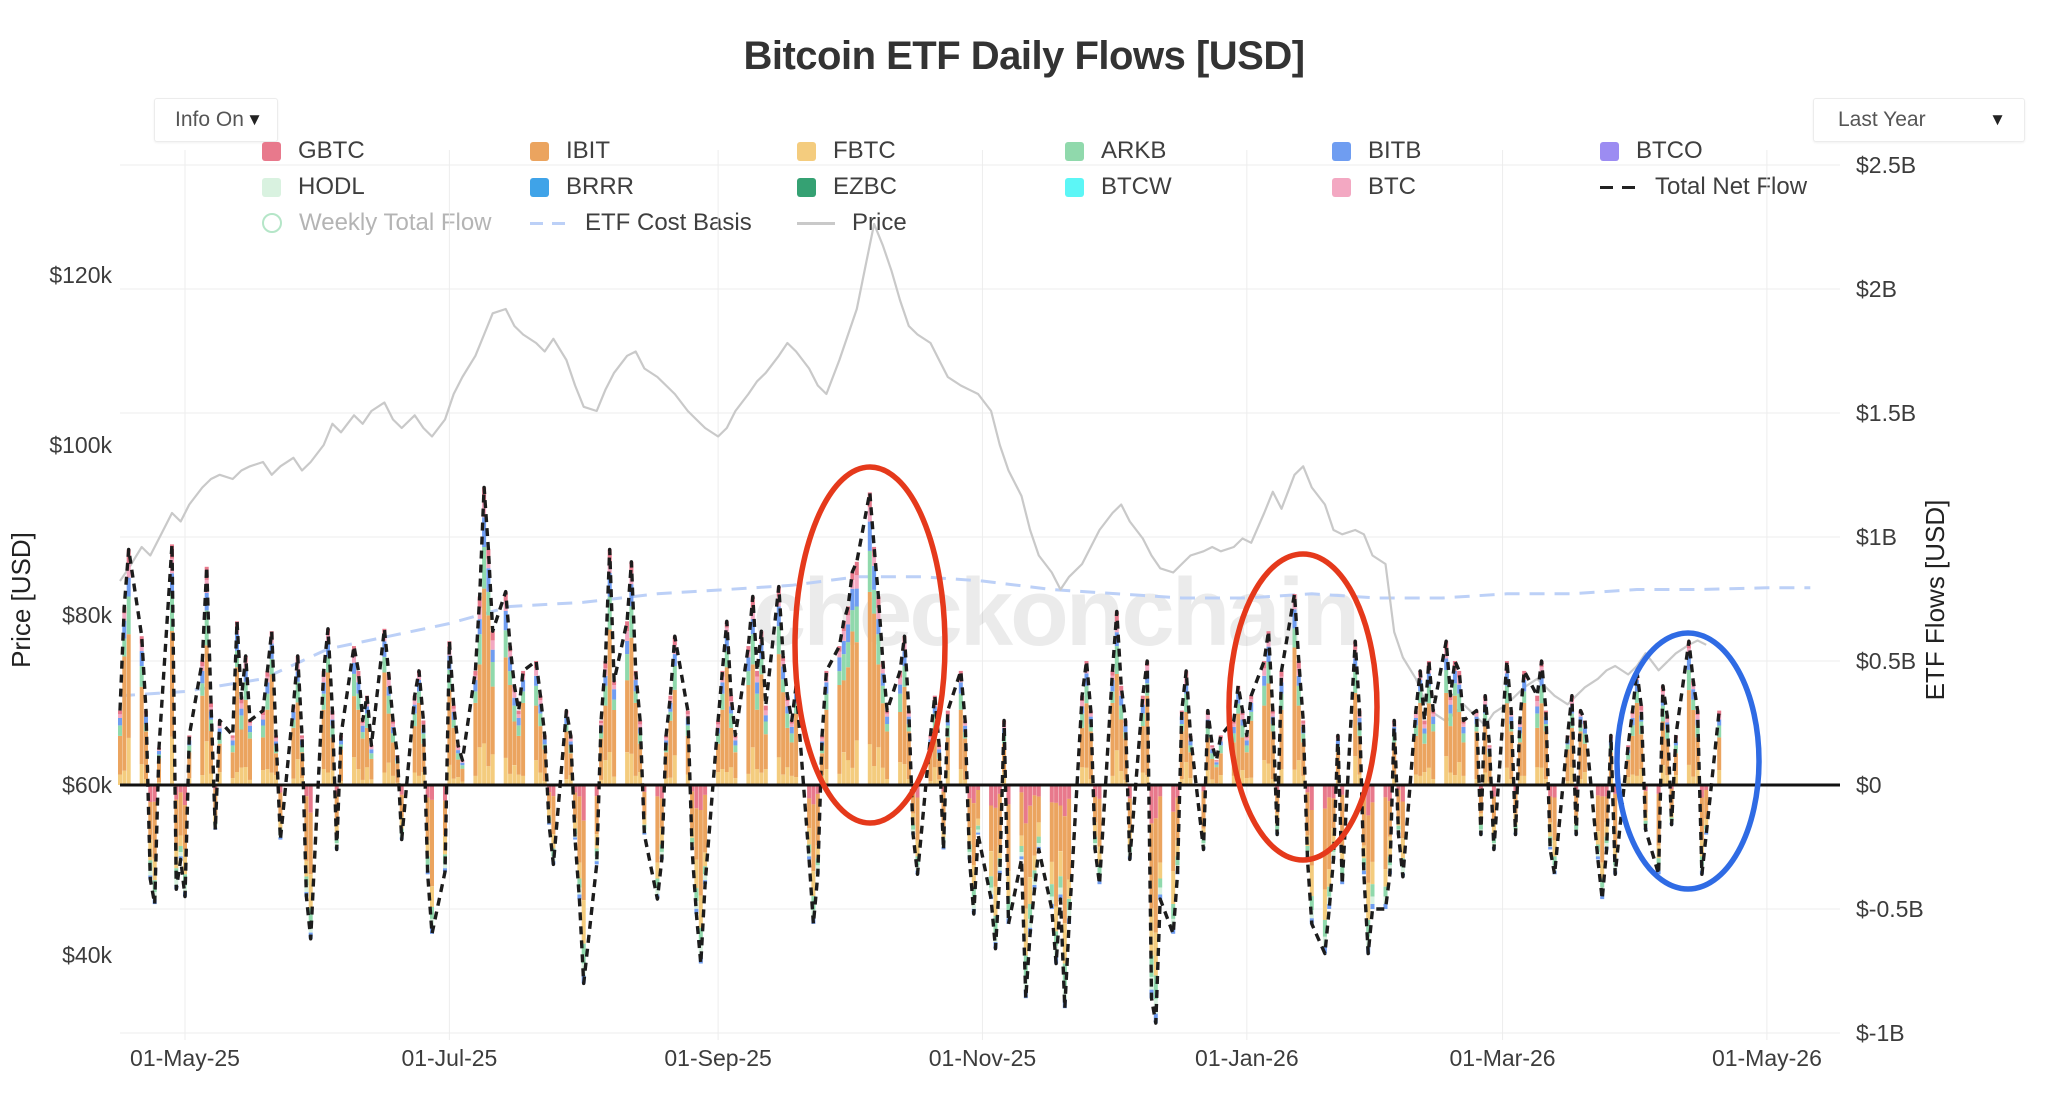 This screenshot has width=2048, height=1119. I want to click on legend-item-hodl: HODL, so click(313, 187).